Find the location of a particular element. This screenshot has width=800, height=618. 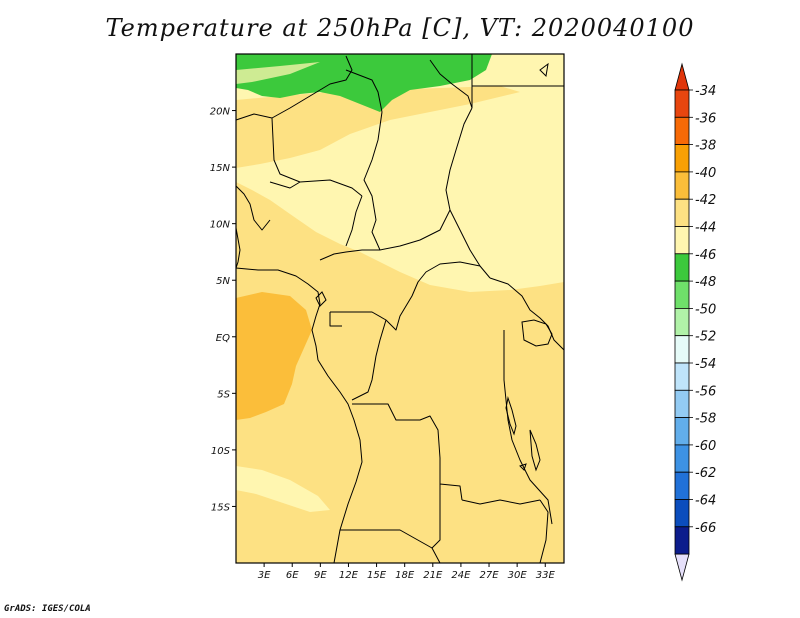

colorbar-label: -62 is located at coordinates (705, 473).